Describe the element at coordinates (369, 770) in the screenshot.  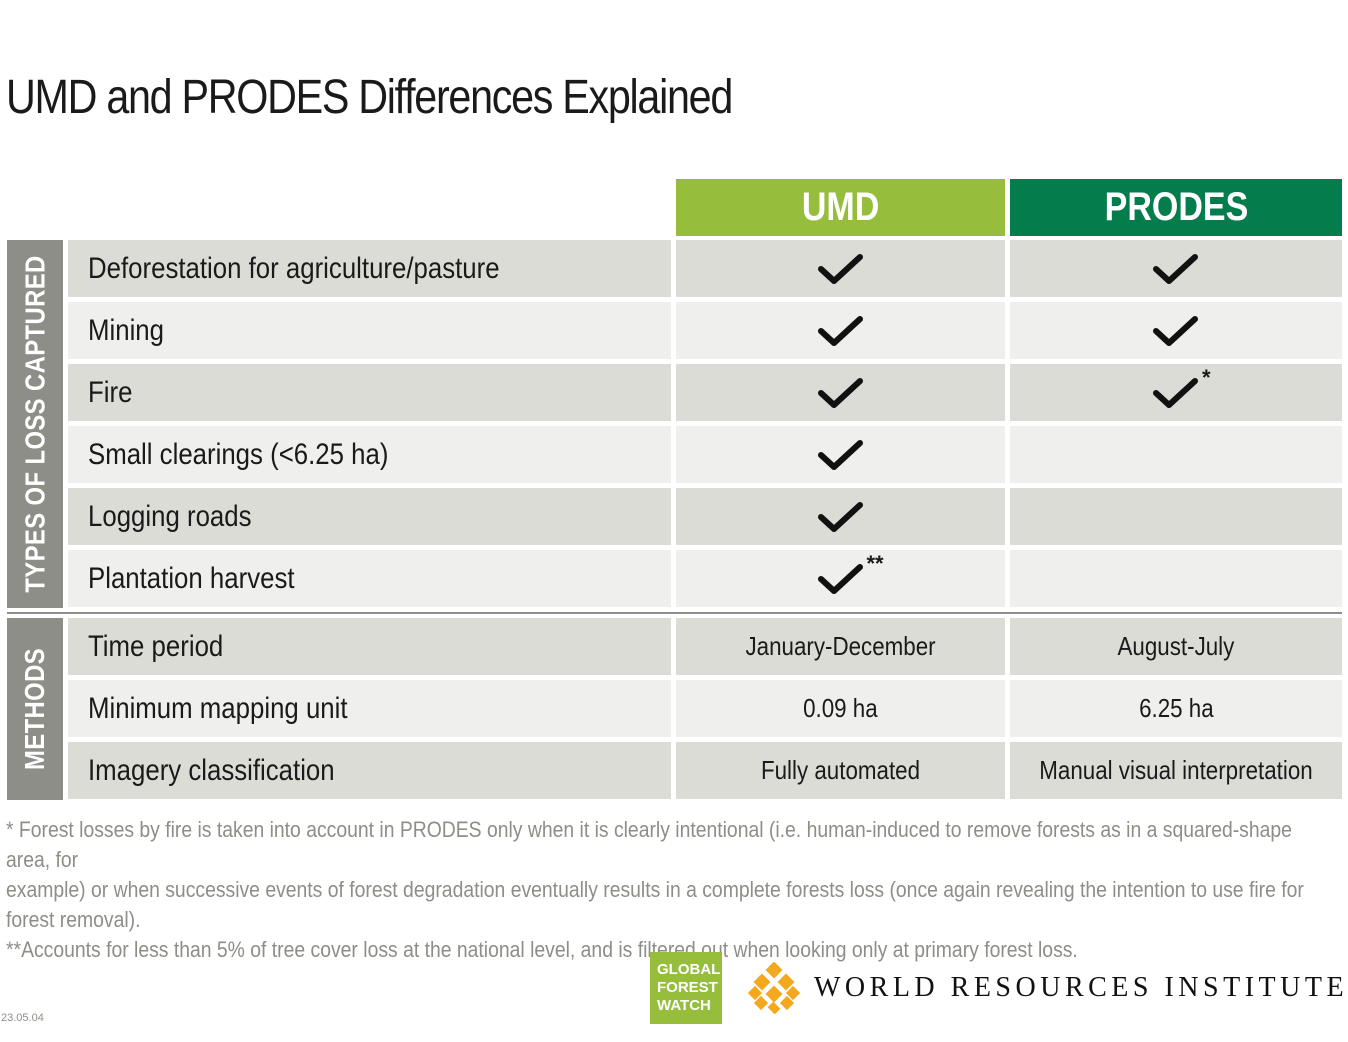
I see `row-label: Imagery classification` at that location.